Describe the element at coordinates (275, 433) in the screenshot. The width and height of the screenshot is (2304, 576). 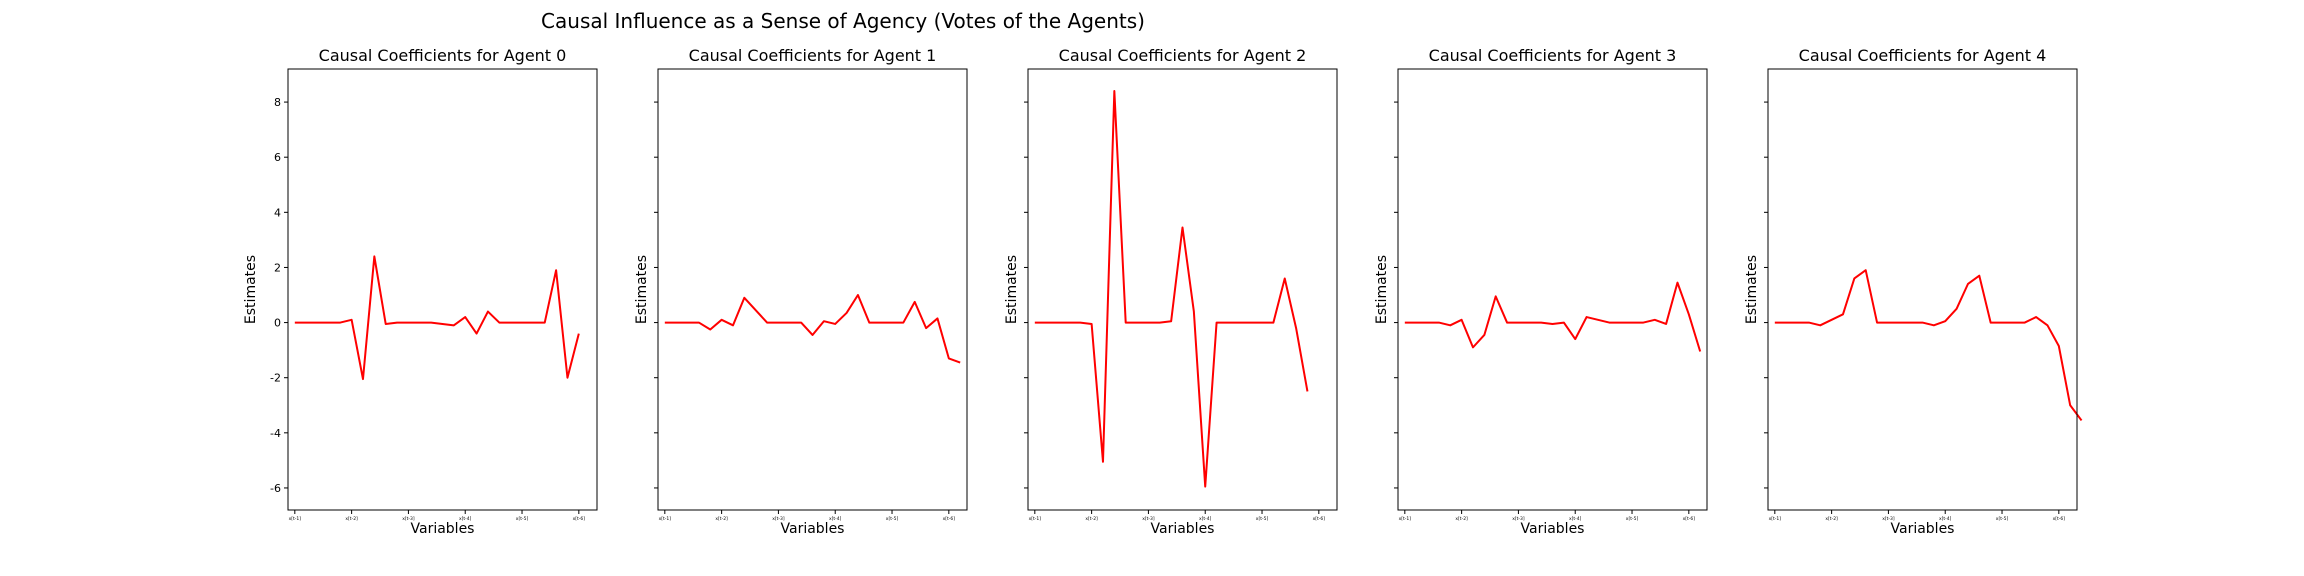
I see `y-tick-label: -4` at that location.